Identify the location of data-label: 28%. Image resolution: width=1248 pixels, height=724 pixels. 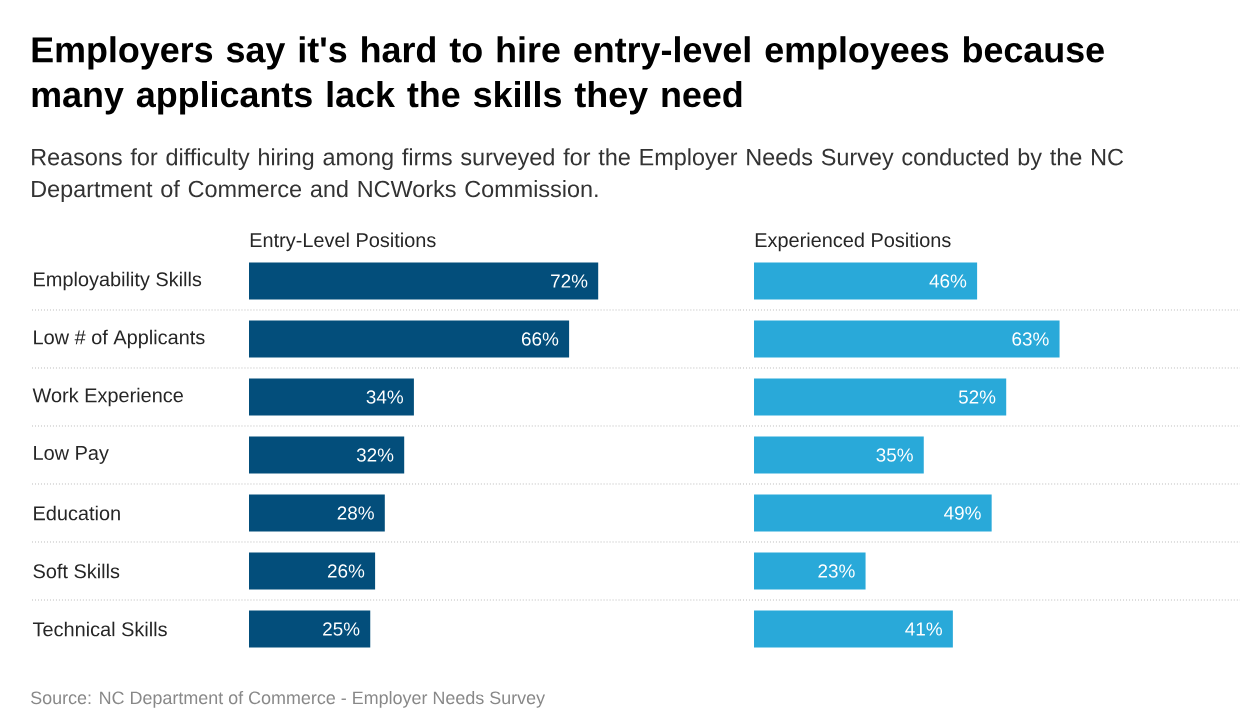
(355, 513).